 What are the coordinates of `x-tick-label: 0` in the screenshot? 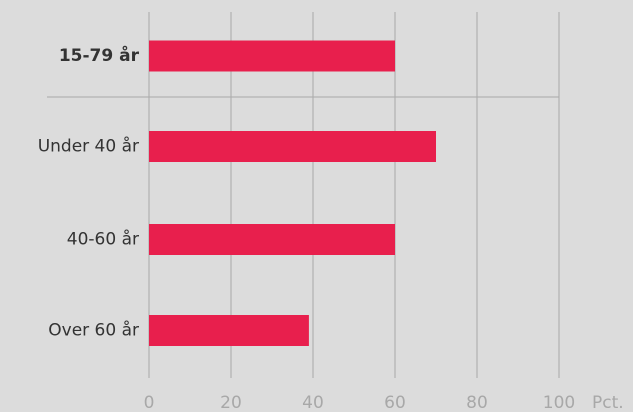 It's located at (149, 402).